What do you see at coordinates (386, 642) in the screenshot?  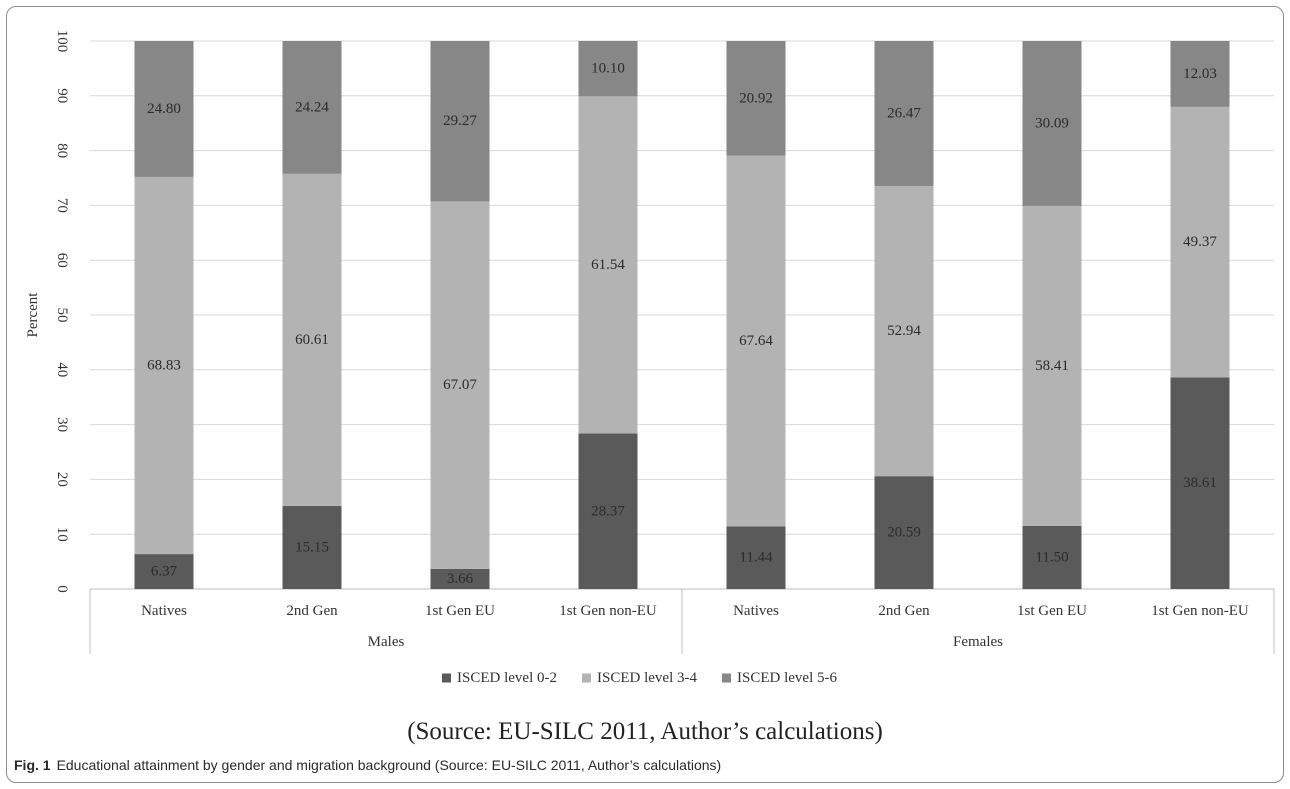 I see `x-group-label: Males` at bounding box center [386, 642].